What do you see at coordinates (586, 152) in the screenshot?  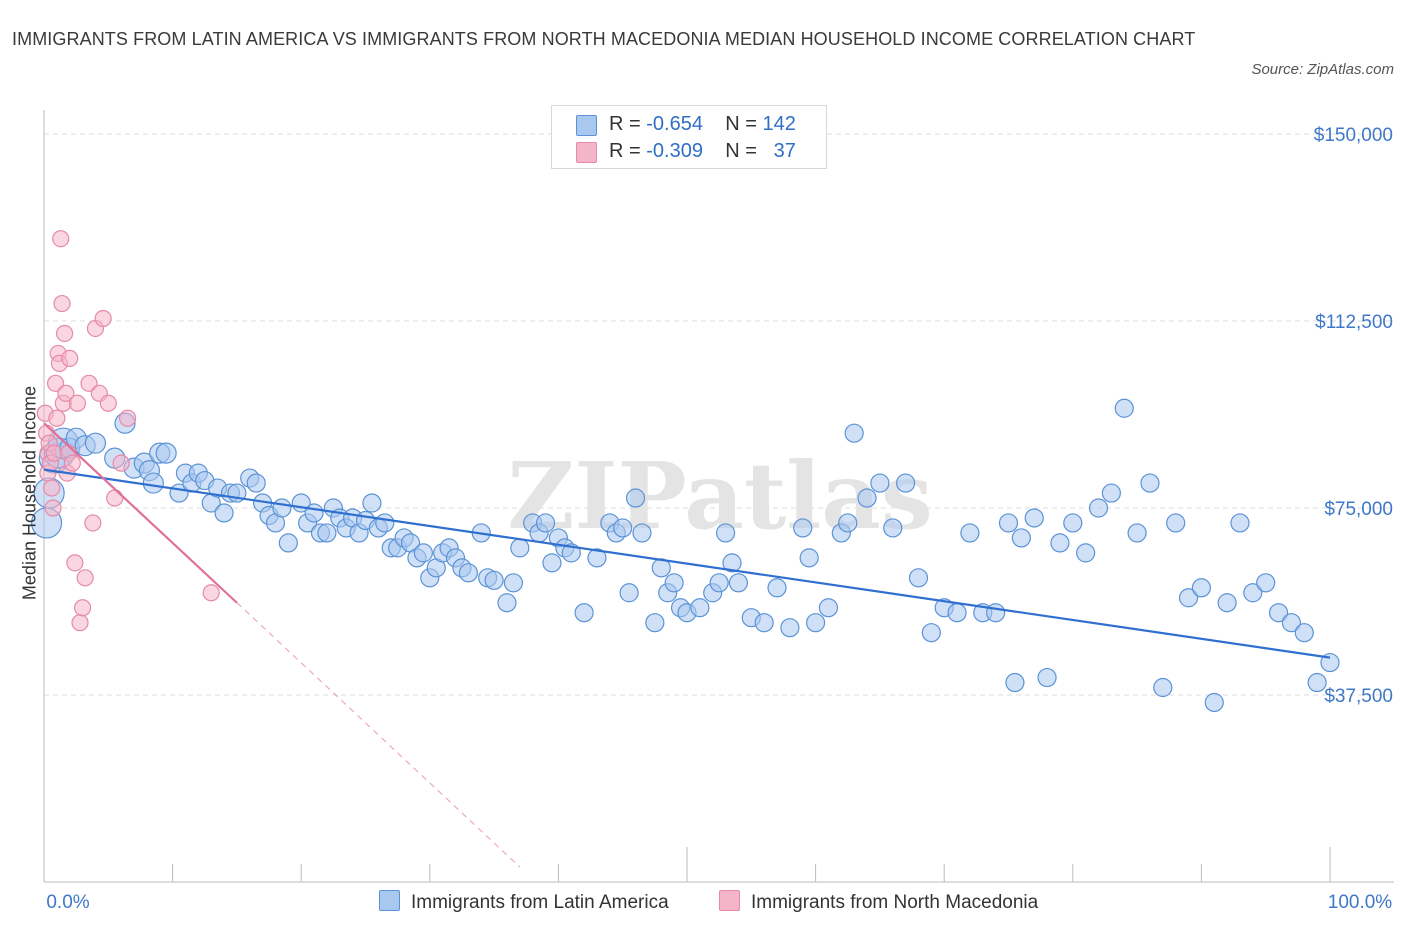 I see `legend-swatch-pink` at bounding box center [586, 152].